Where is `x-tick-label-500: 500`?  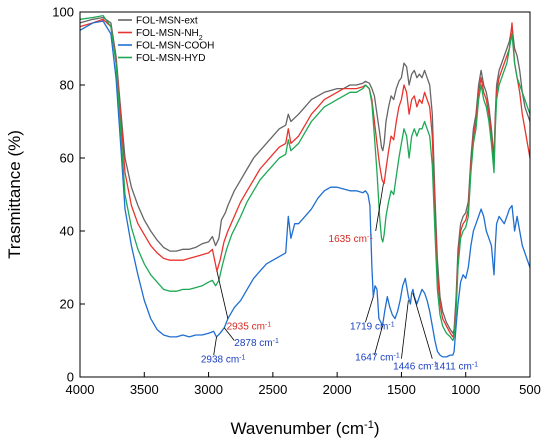 x-tick-label-500: 500 is located at coordinates (530, 389).